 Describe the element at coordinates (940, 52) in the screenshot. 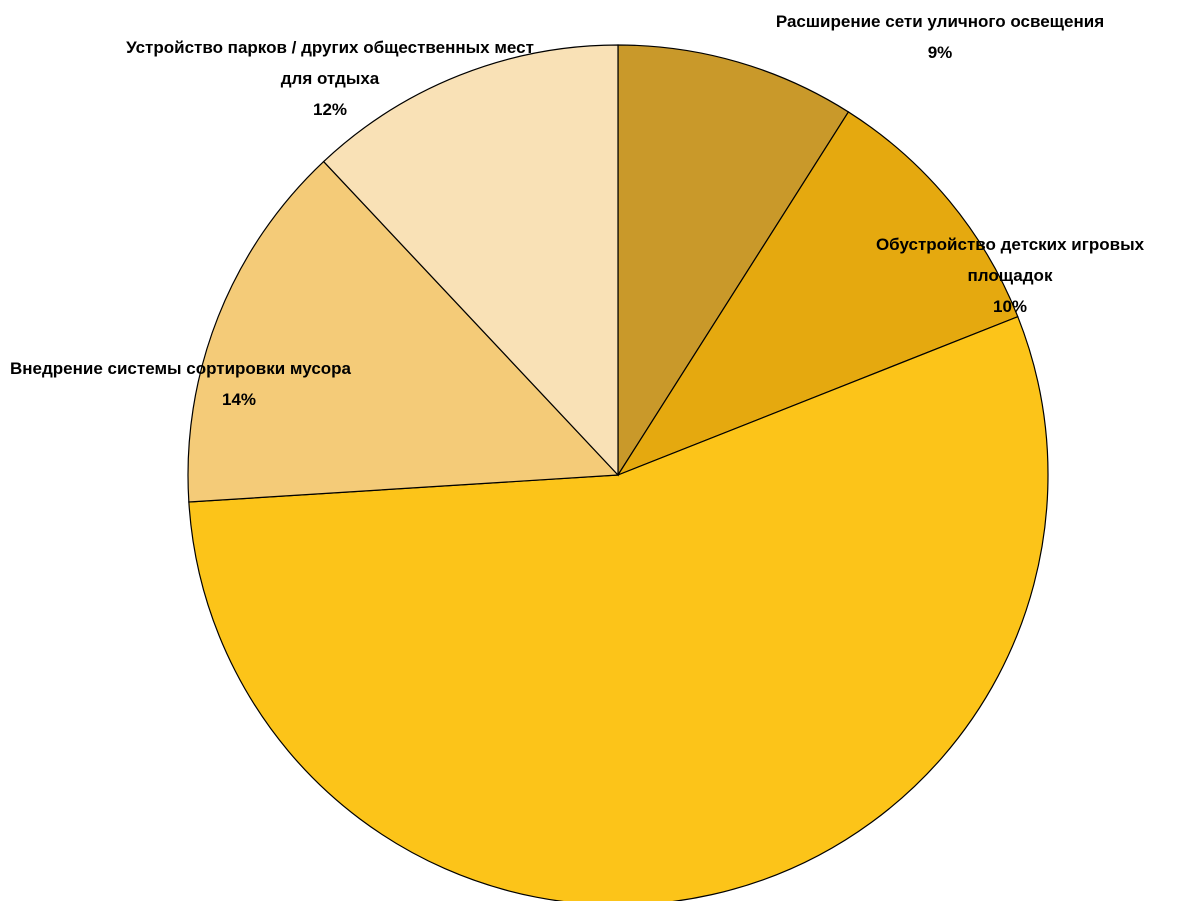

I see `value-label: 9%` at that location.